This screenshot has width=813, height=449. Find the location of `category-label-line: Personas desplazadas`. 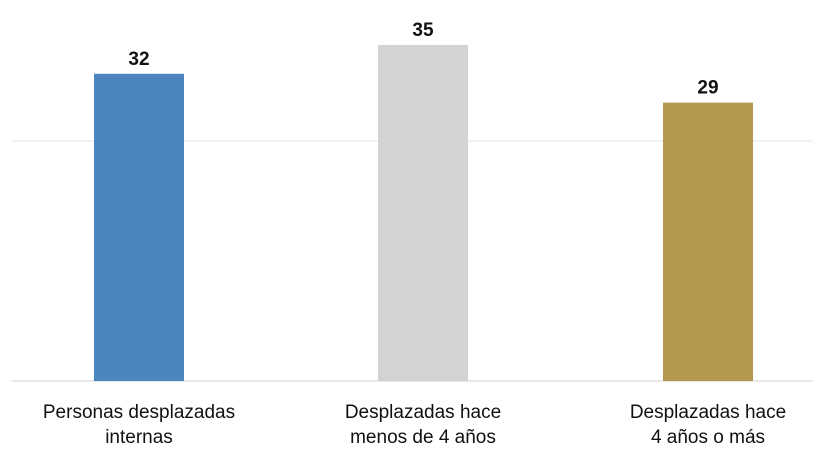

category-label-line: Personas desplazadas is located at coordinates (139, 412).